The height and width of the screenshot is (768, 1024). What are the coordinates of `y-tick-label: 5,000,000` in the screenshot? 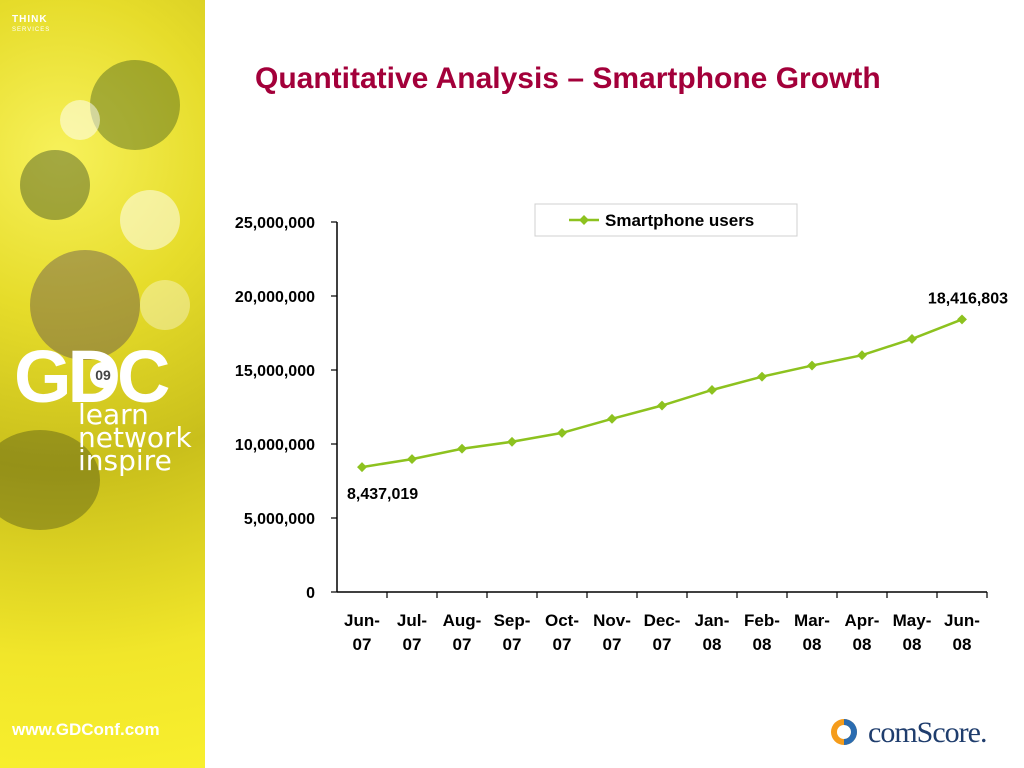 It's located at (279, 519).